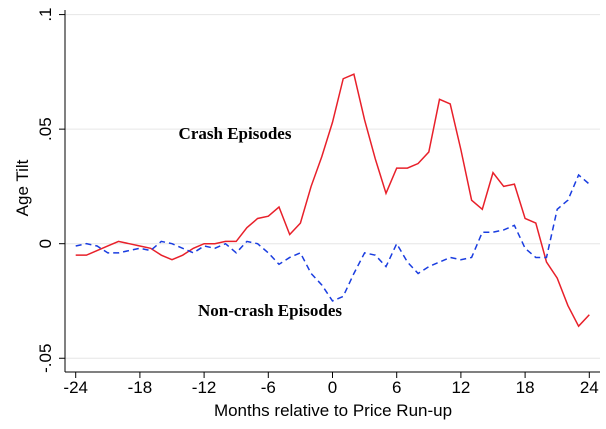 The height and width of the screenshot is (429, 606). What do you see at coordinates (333, 410) in the screenshot?
I see `x-axis-label: Months relative to Price Run-up` at bounding box center [333, 410].